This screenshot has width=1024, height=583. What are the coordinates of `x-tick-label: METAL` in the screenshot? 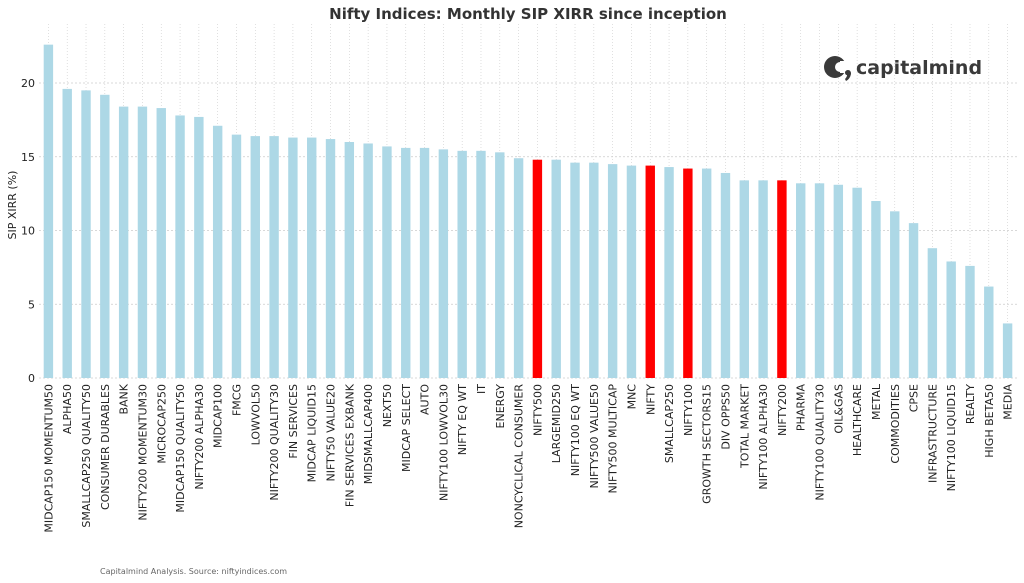 It's located at (876, 401).